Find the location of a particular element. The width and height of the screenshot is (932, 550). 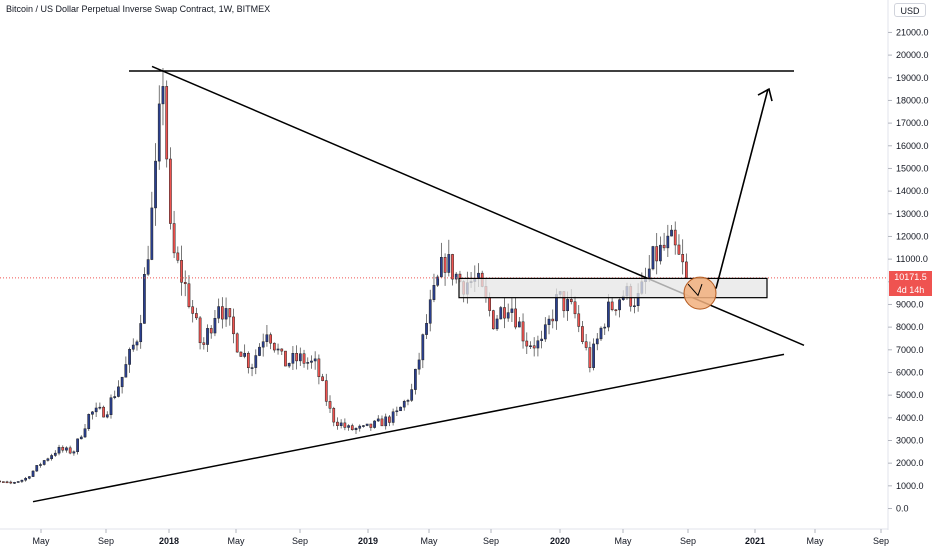

y-tick-label: 16000.0 is located at coordinates (912, 146).